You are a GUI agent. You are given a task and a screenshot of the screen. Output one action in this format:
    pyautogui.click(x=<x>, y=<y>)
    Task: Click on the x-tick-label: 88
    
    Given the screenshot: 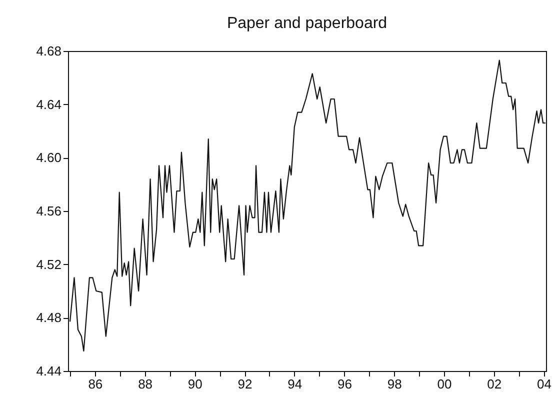 What is the action you would take?
    pyautogui.click(x=145, y=384)
    